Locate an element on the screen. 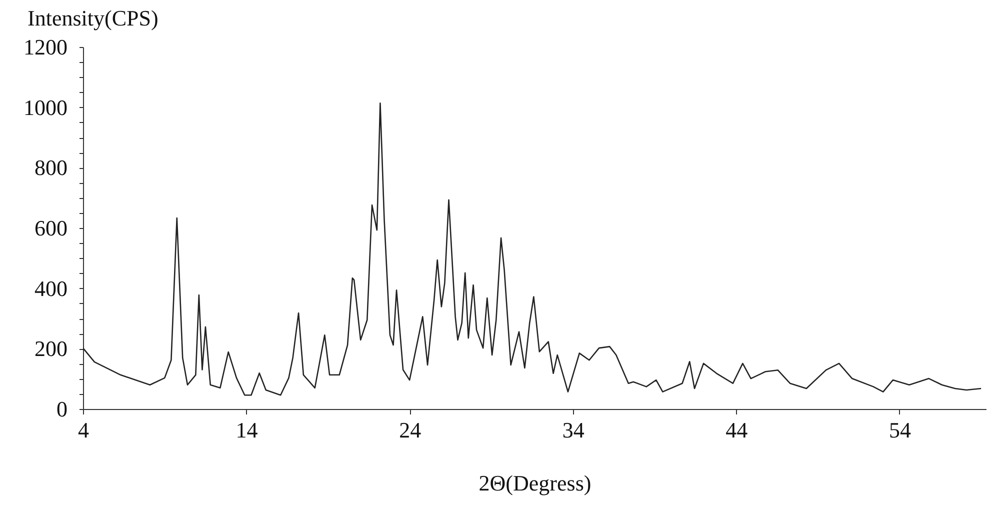  x-tick-label: 14 is located at coordinates (247, 430).